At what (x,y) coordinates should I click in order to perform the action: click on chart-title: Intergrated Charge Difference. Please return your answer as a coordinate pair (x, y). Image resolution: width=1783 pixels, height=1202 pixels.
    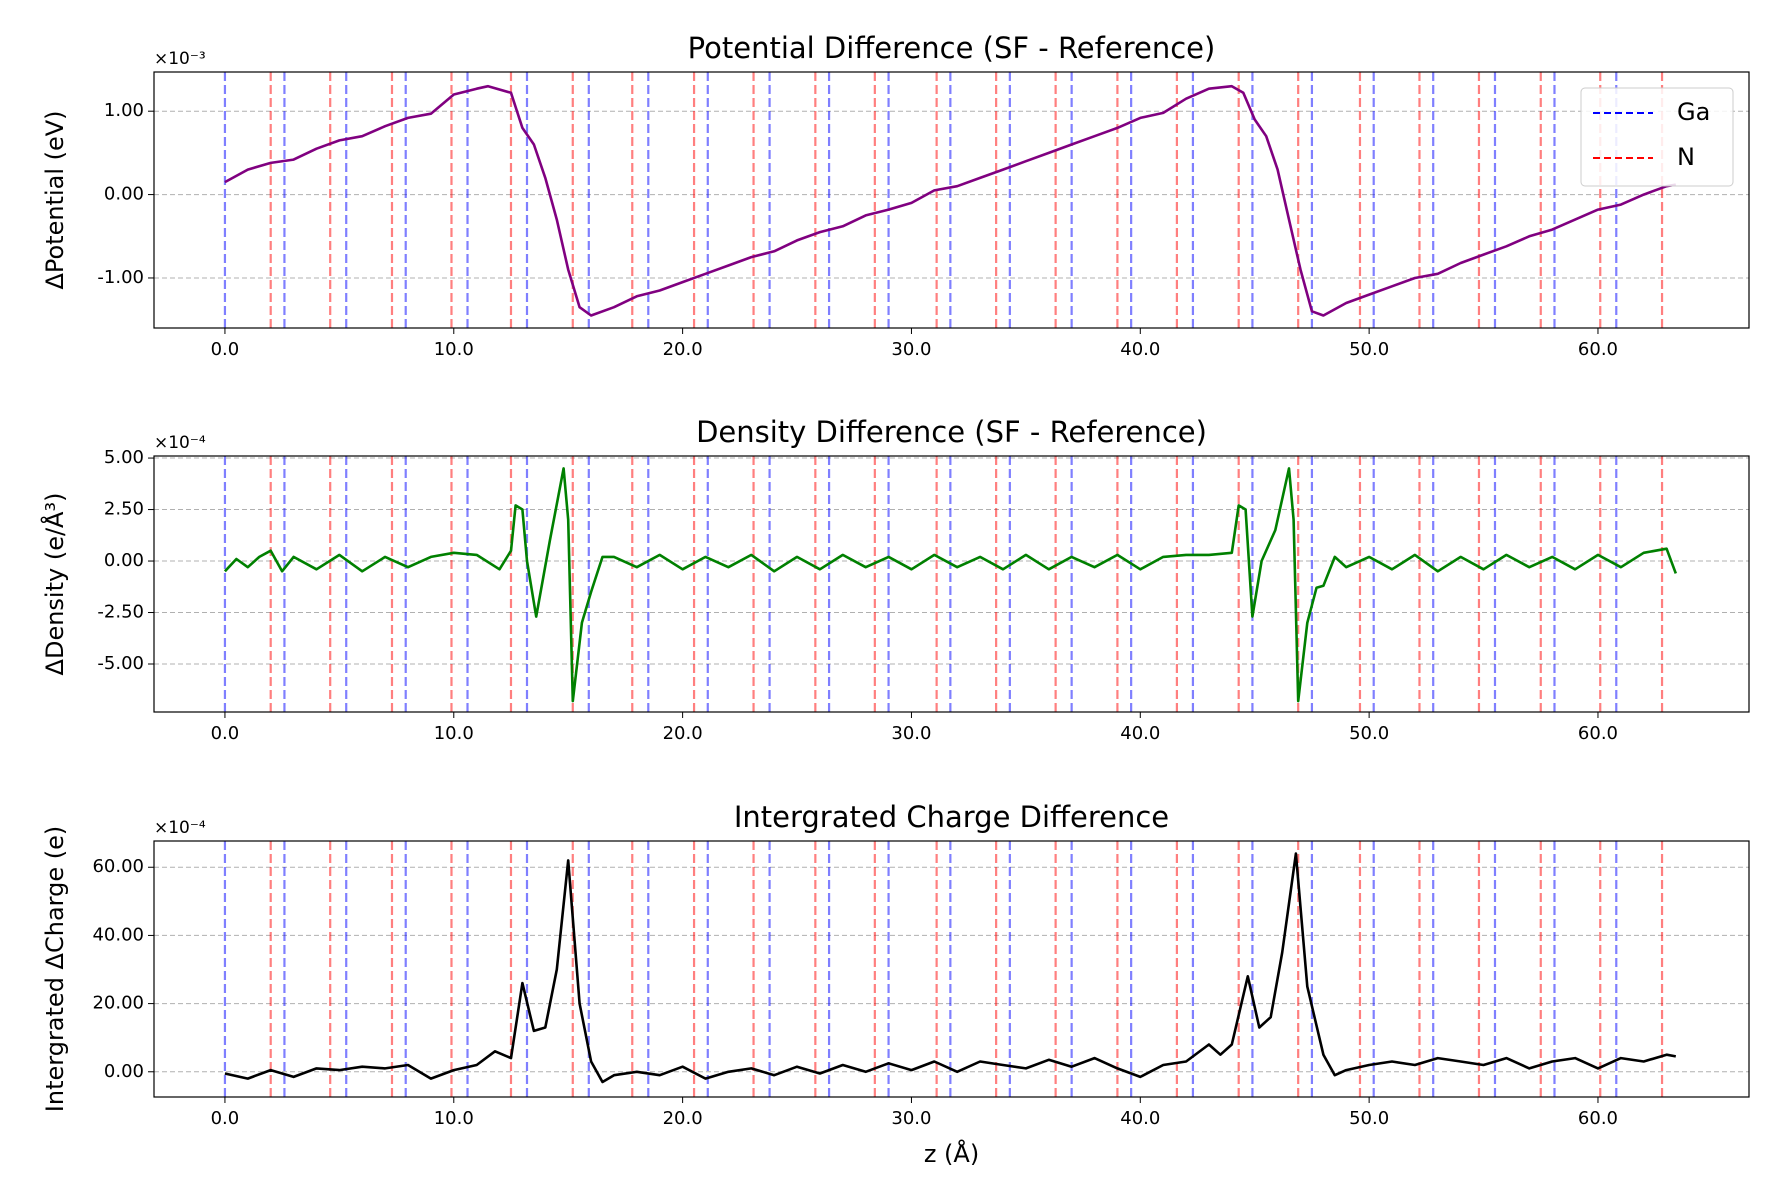
    Looking at the image, I should click on (951, 817).